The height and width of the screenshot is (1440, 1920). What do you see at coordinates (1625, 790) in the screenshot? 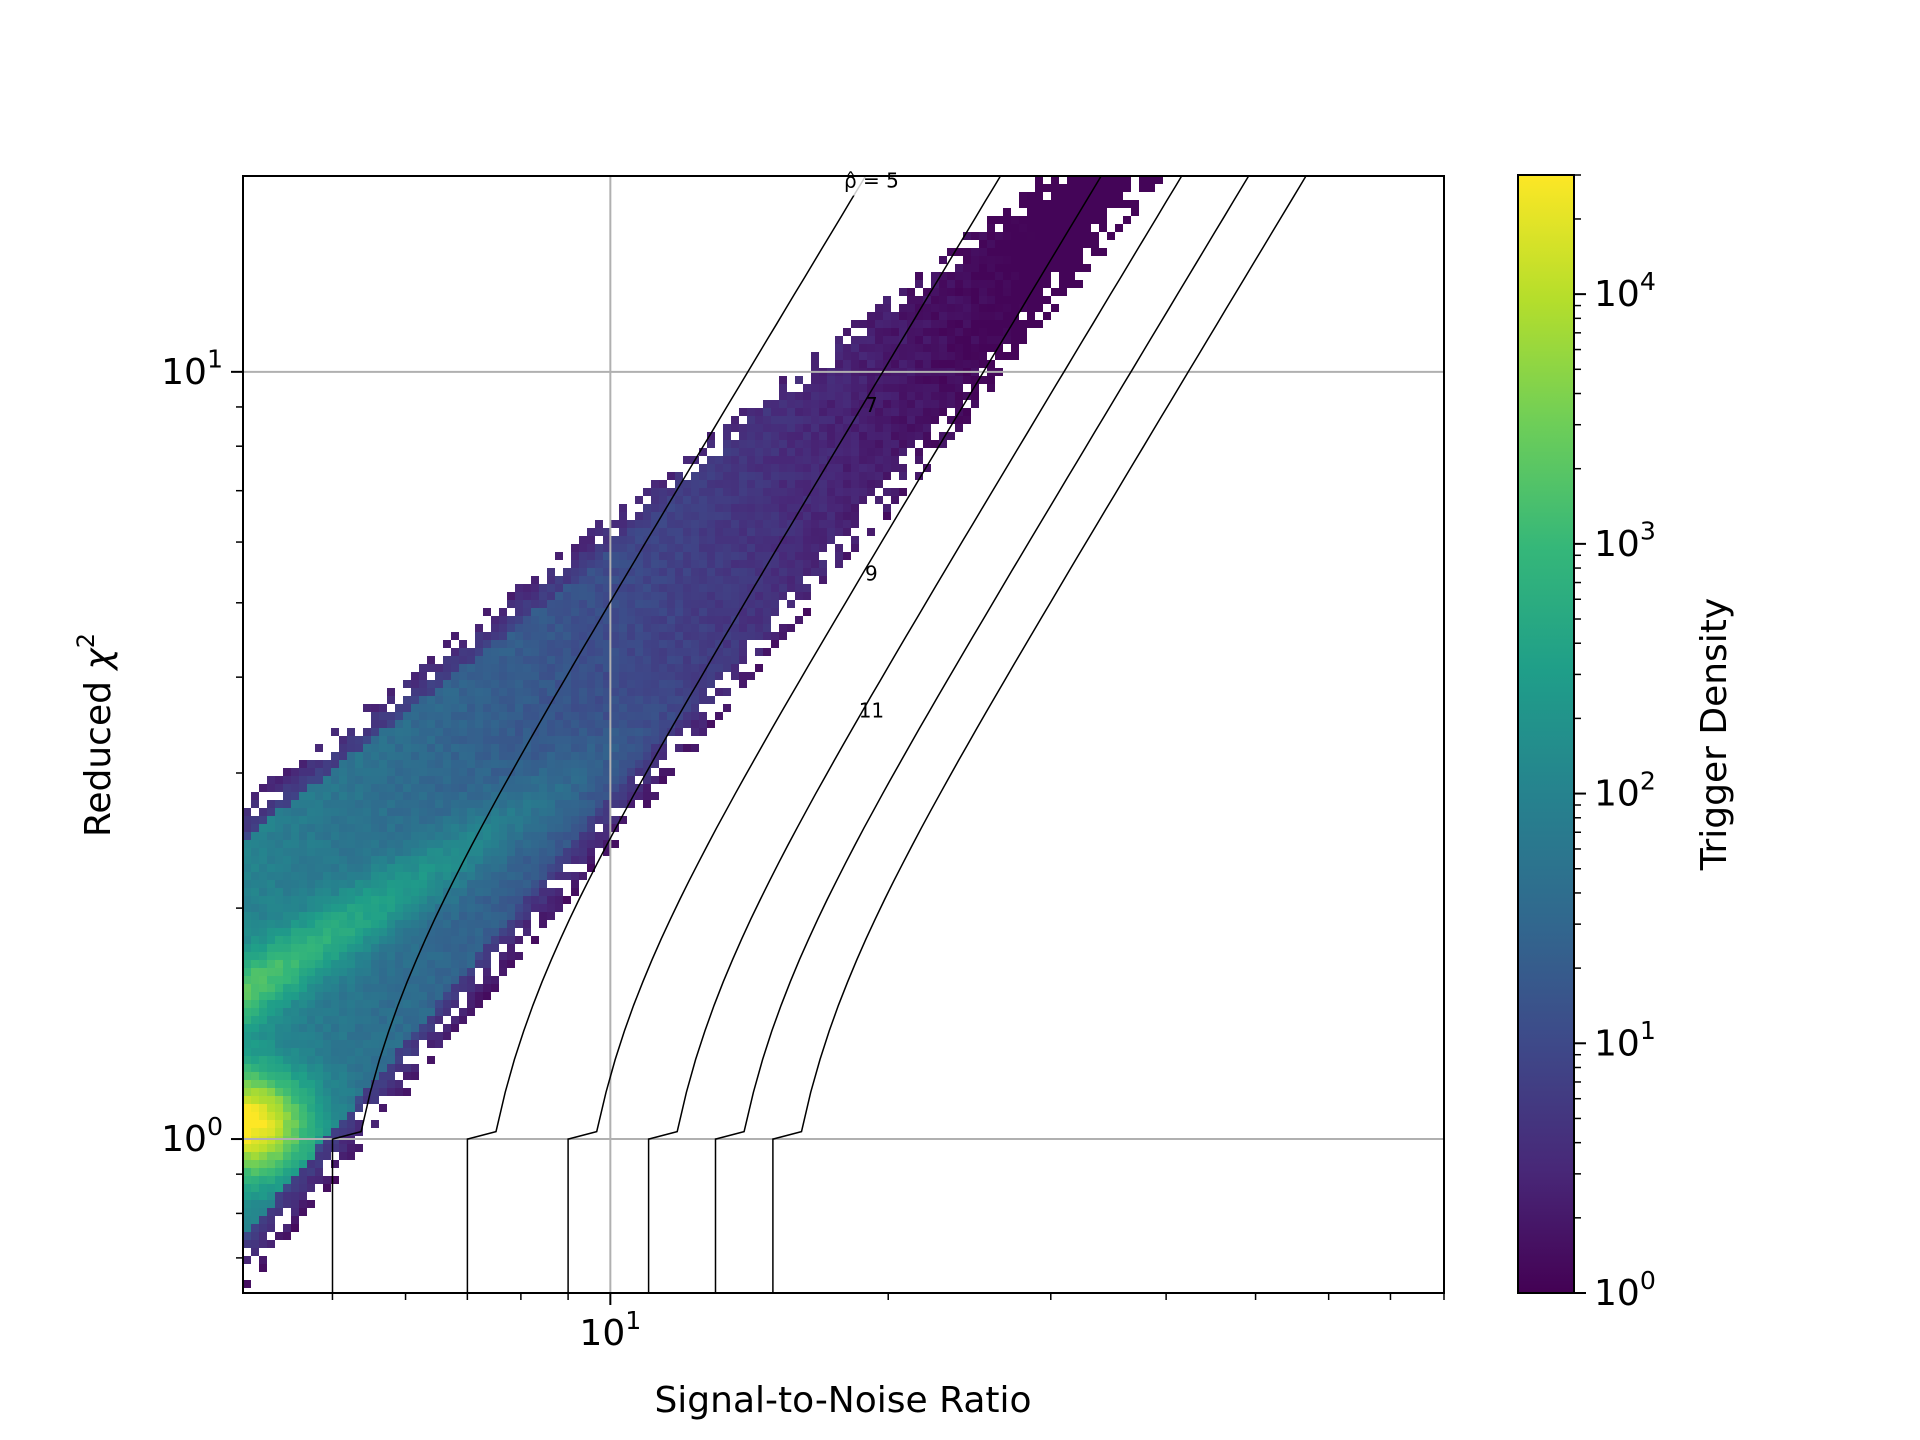
I see `tick-label: 10²` at bounding box center [1625, 790].